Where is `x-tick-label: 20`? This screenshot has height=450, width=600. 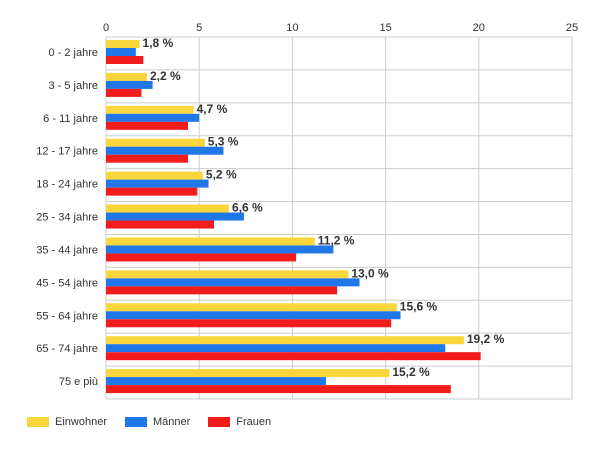 x-tick-label: 20 is located at coordinates (479, 28).